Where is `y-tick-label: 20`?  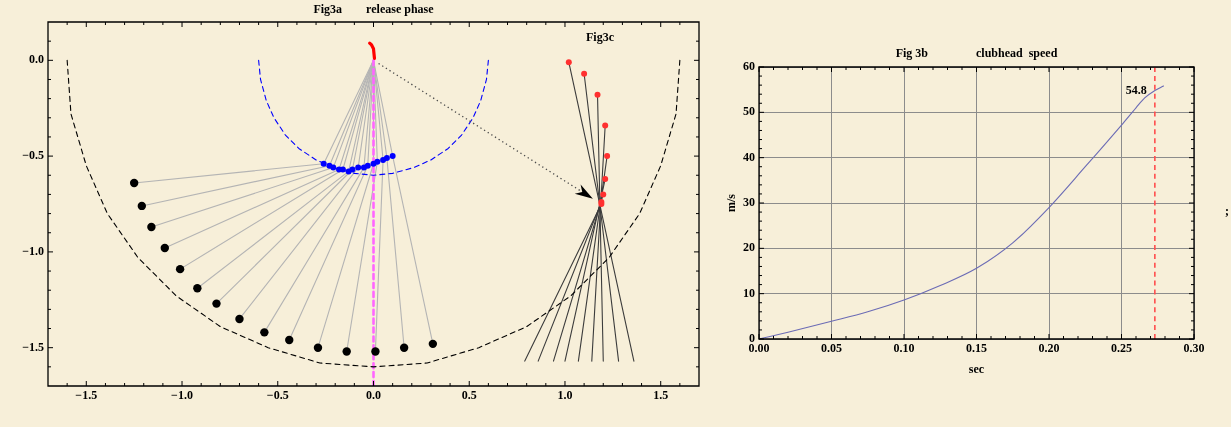
y-tick-label: 20 is located at coordinates (749, 247).